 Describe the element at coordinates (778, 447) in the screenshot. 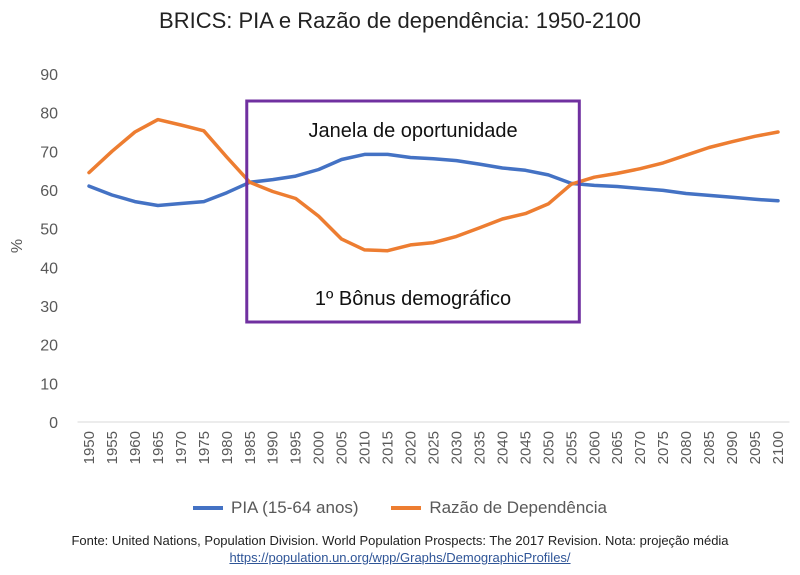

I see `x-tick-label: 2100` at that location.